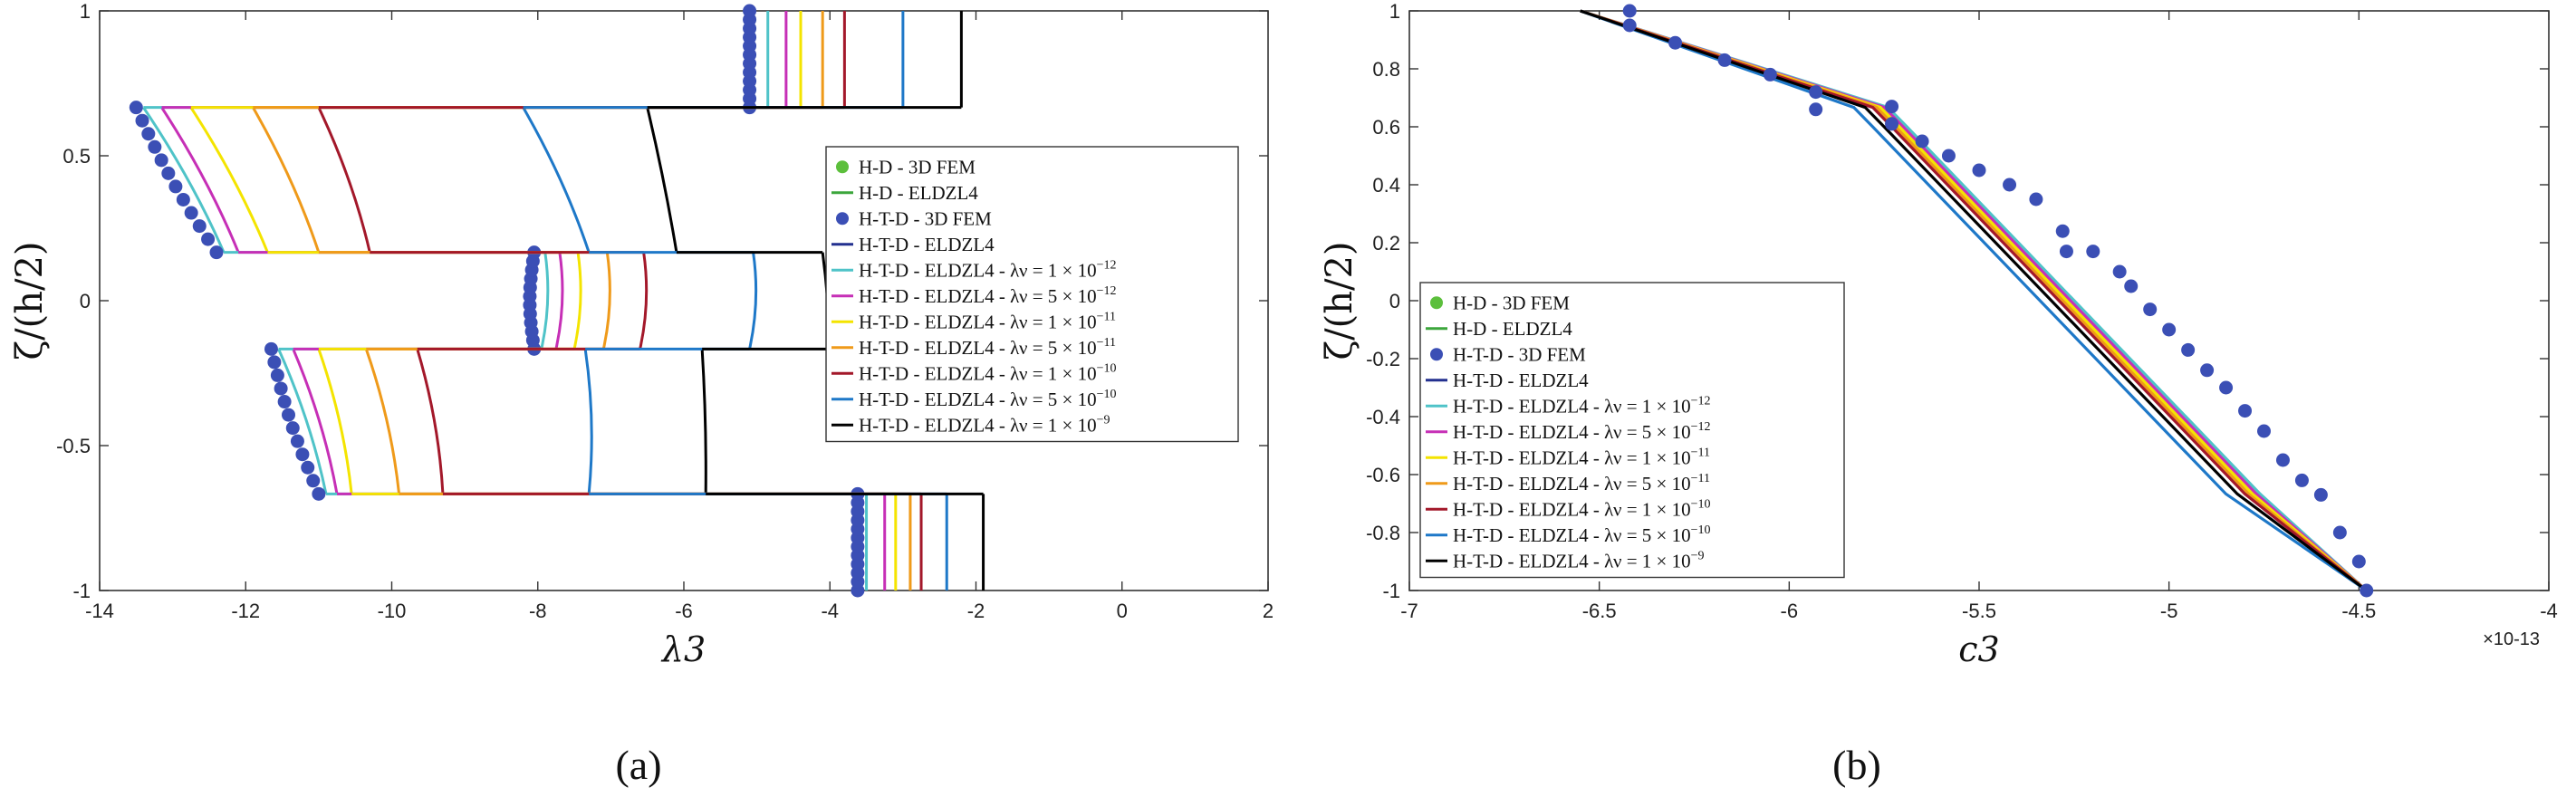 This screenshot has width=2576, height=797. I want to click on y-tick-label: -0.2, so click(1383, 359).